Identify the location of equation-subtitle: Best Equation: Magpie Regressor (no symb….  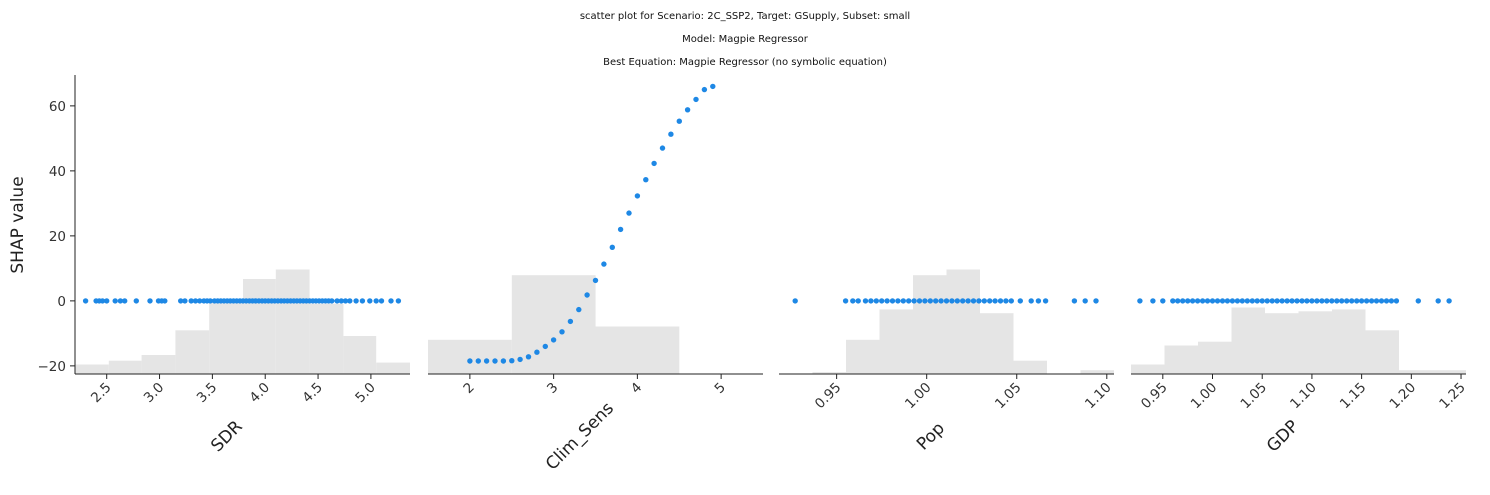
(745, 62).